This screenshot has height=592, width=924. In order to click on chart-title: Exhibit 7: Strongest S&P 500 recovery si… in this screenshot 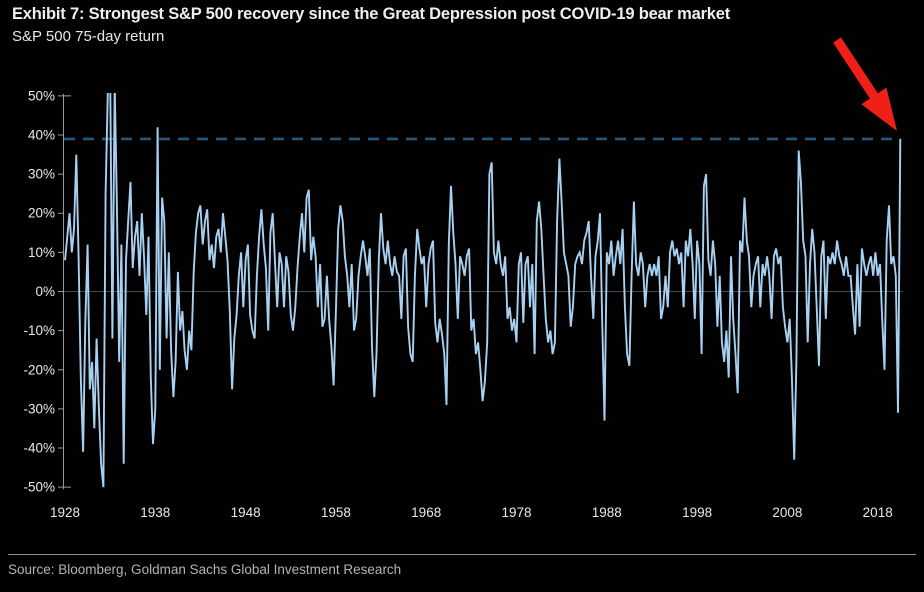, I will do `click(371, 14)`.